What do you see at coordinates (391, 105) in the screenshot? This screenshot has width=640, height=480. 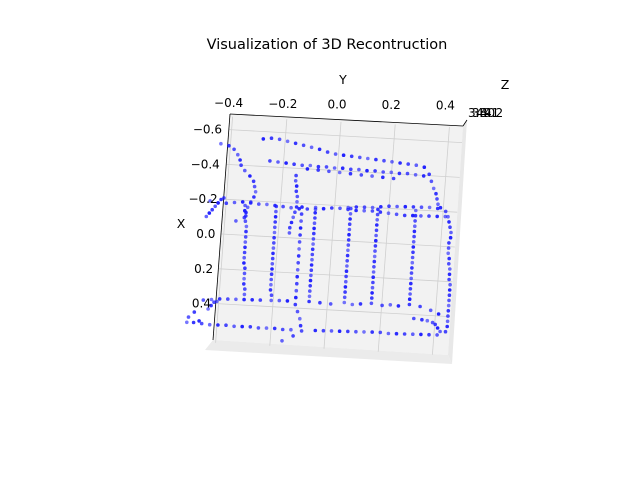 I see `y-tick-label-3: 0.2` at bounding box center [391, 105].